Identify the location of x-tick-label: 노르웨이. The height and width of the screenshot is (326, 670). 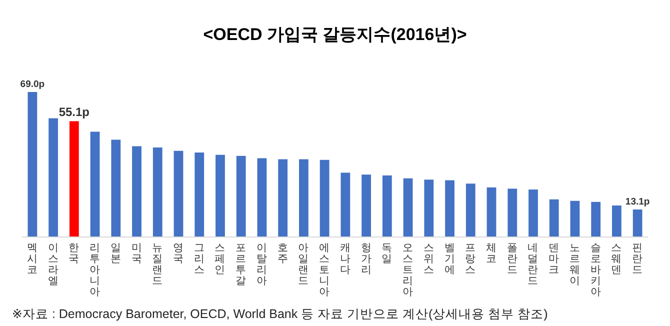
(574, 264).